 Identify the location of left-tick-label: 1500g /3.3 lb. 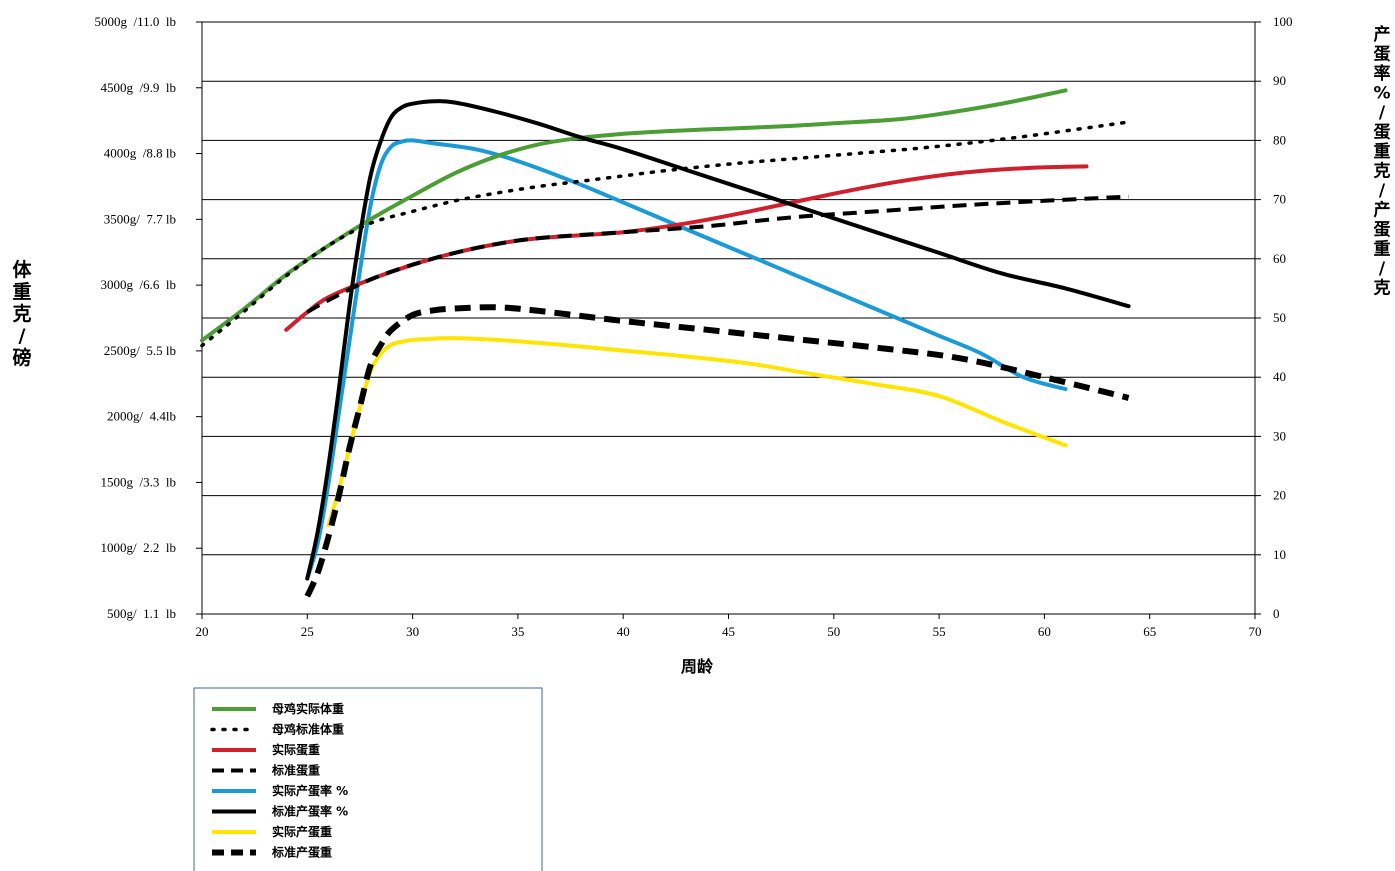
(138, 481).